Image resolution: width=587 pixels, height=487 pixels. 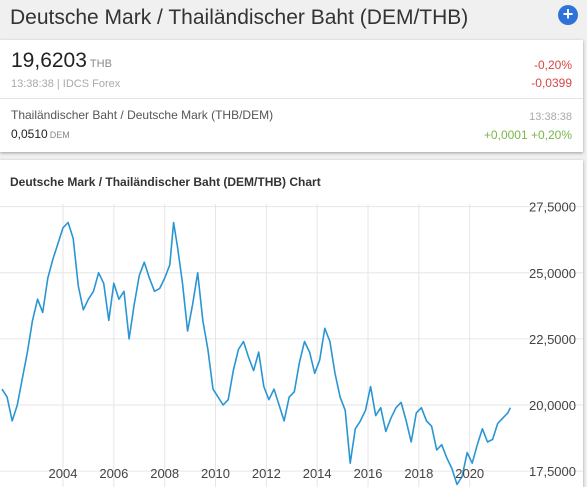 I want to click on y-tick-label: 20,0000, so click(x=552, y=405).